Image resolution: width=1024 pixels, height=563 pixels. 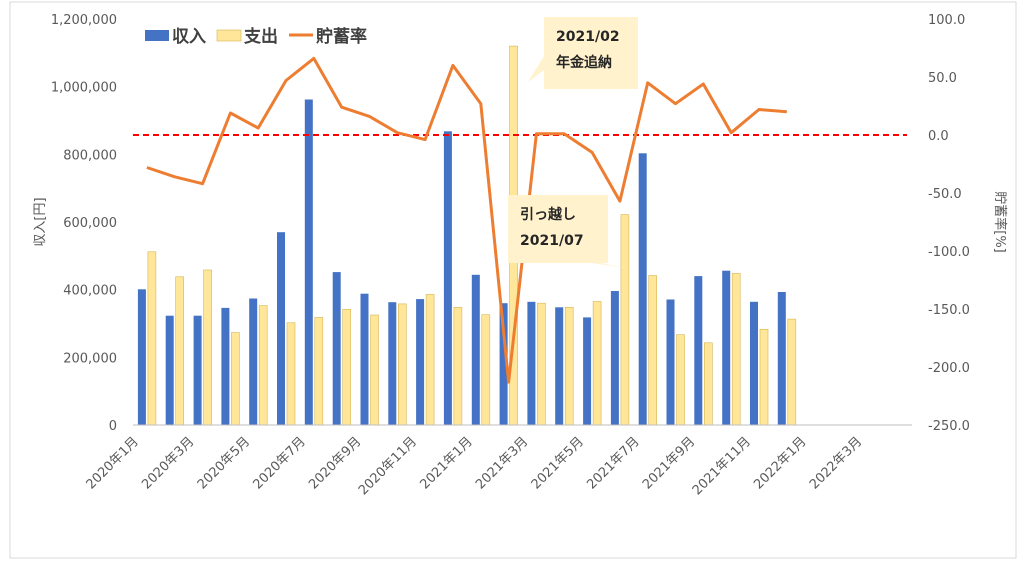 I want to click on right-tick-label: -100.0, so click(x=949, y=252).